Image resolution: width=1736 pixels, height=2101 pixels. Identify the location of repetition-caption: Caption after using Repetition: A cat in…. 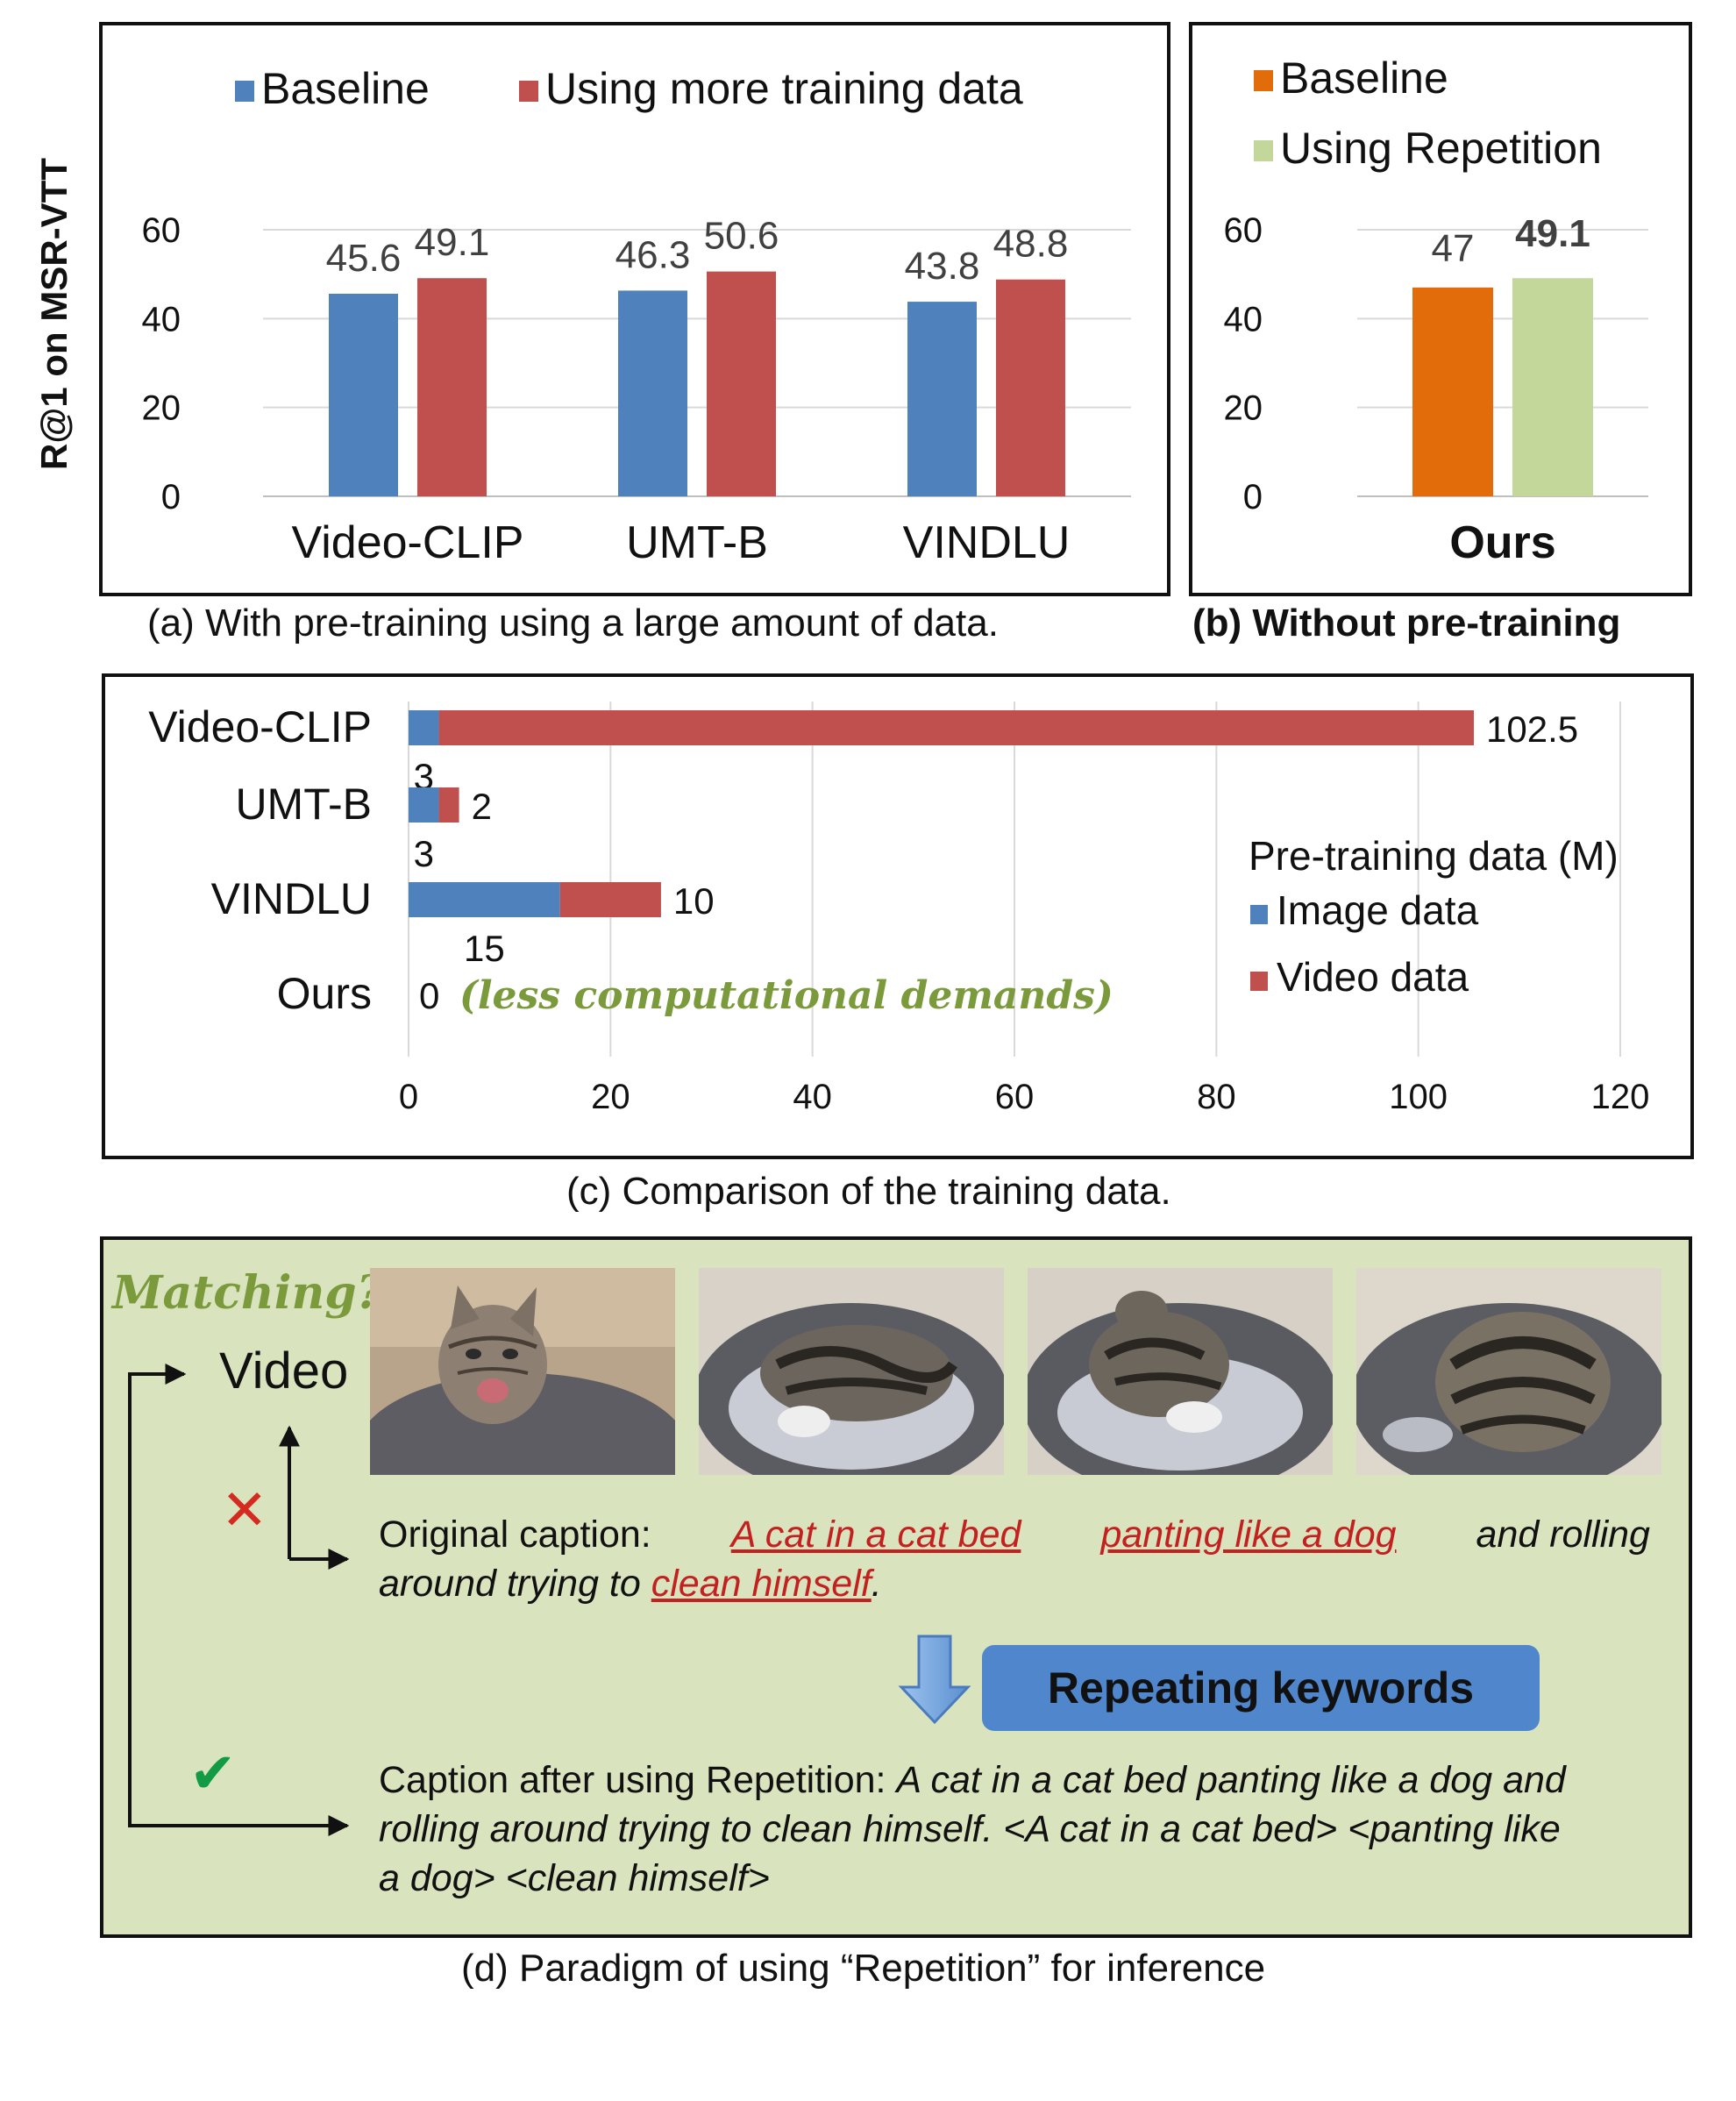
(1014, 1829).